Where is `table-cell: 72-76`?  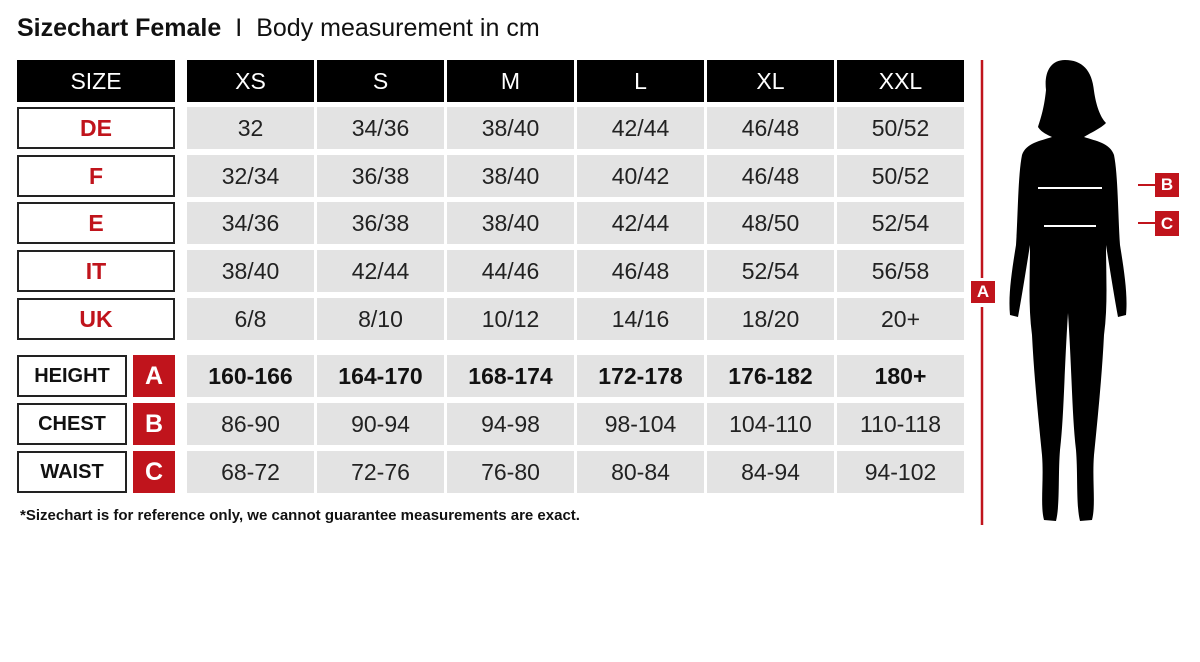 table-cell: 72-76 is located at coordinates (380, 472).